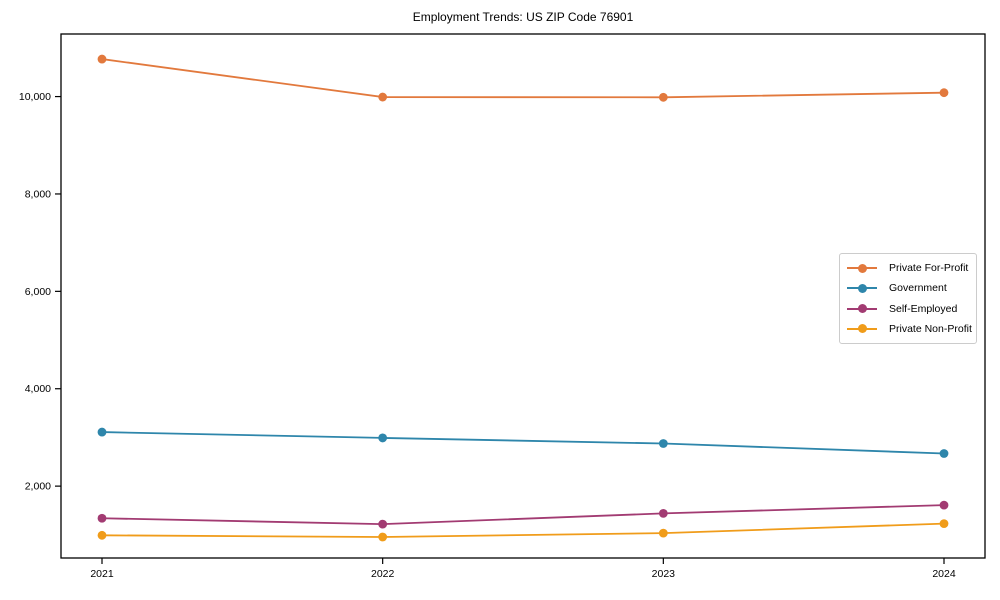 This screenshot has height=600, width=1000. Describe the element at coordinates (383, 438) in the screenshot. I see `data-point-government-2022` at that location.